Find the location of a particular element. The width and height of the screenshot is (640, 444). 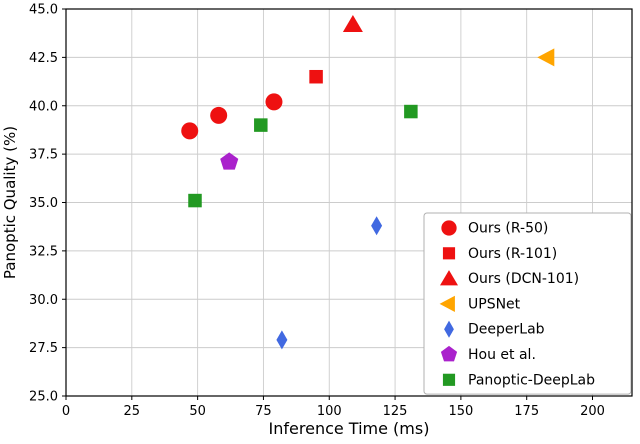

legend-item: Panoptic-DeepLab is located at coordinates (518, 380).